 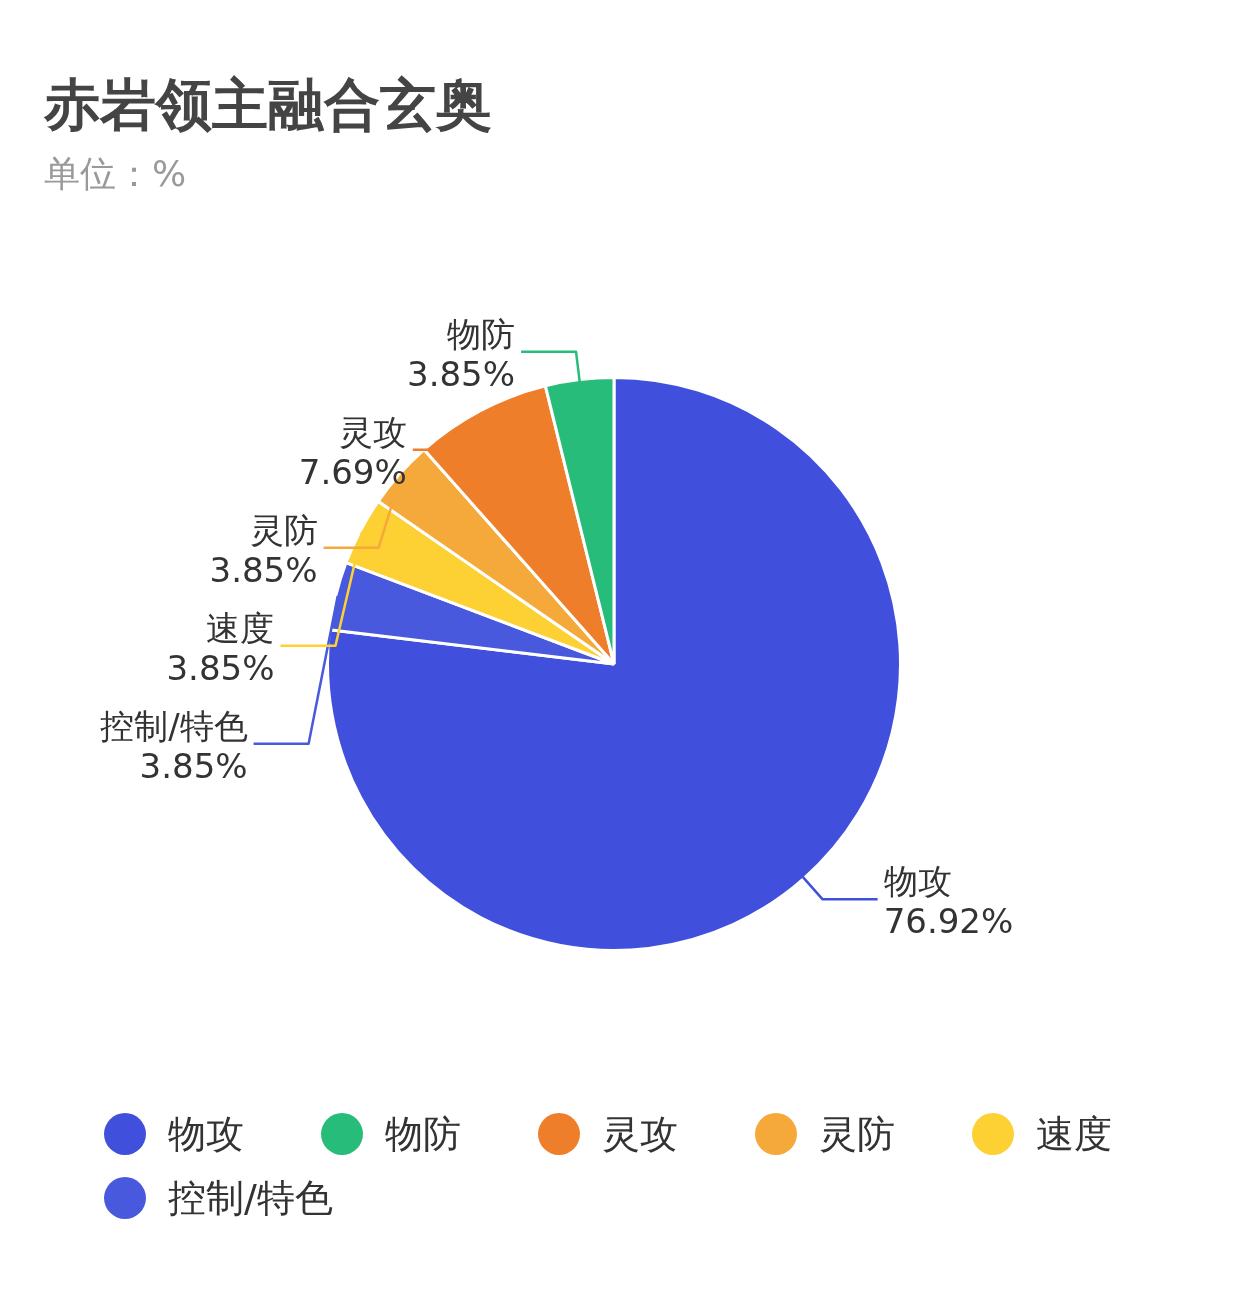 I want to click on data-label: 7.69%, so click(x=352, y=471).